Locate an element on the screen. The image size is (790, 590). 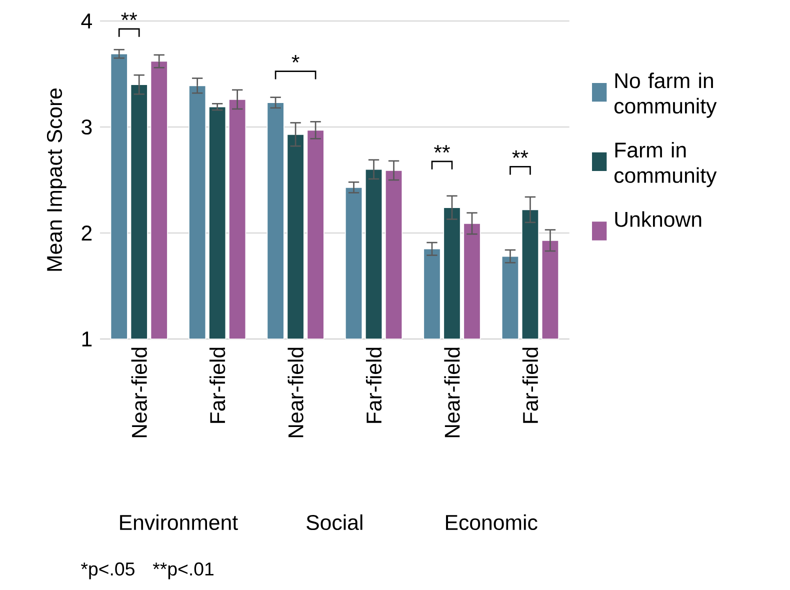
text: Environment is located at coordinates (179, 522).